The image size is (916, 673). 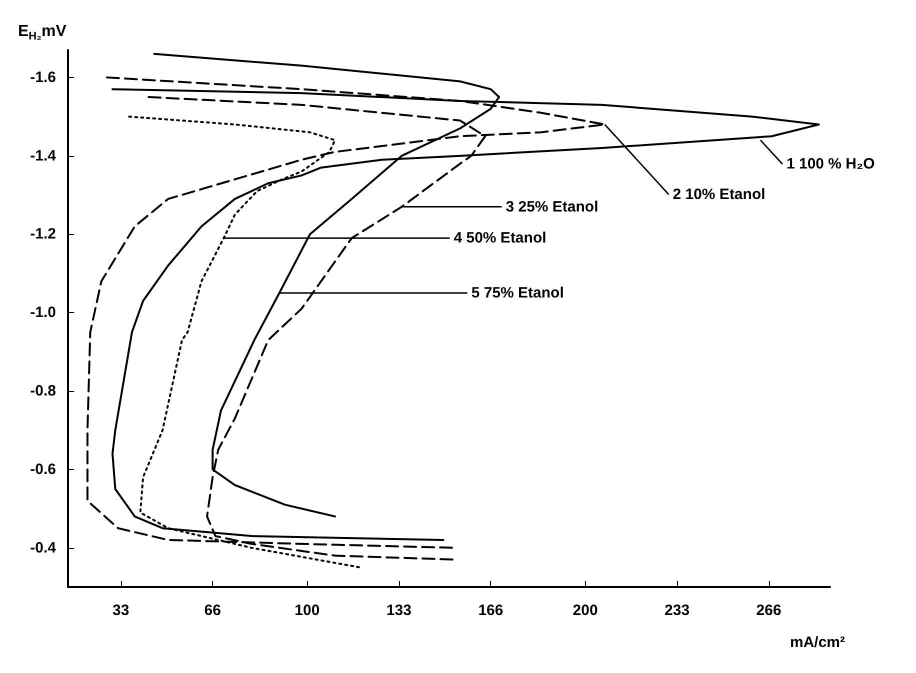 What do you see at coordinates (43, 155) in the screenshot?
I see `y-tick-label: -1.4` at bounding box center [43, 155].